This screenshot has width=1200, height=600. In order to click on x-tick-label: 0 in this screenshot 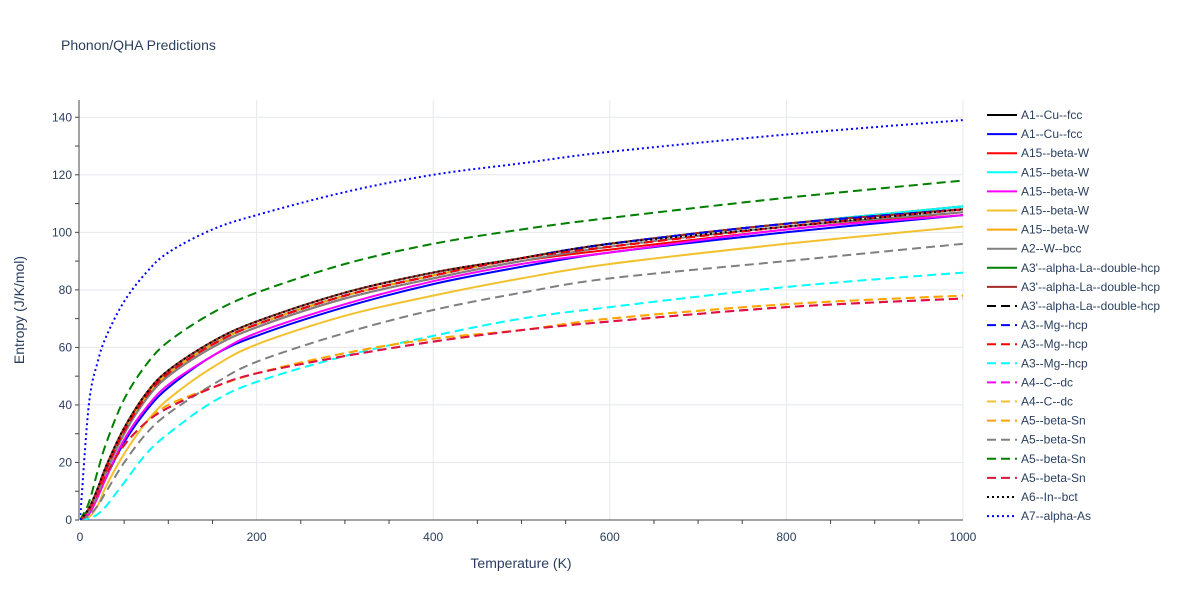, I will do `click(80, 537)`.